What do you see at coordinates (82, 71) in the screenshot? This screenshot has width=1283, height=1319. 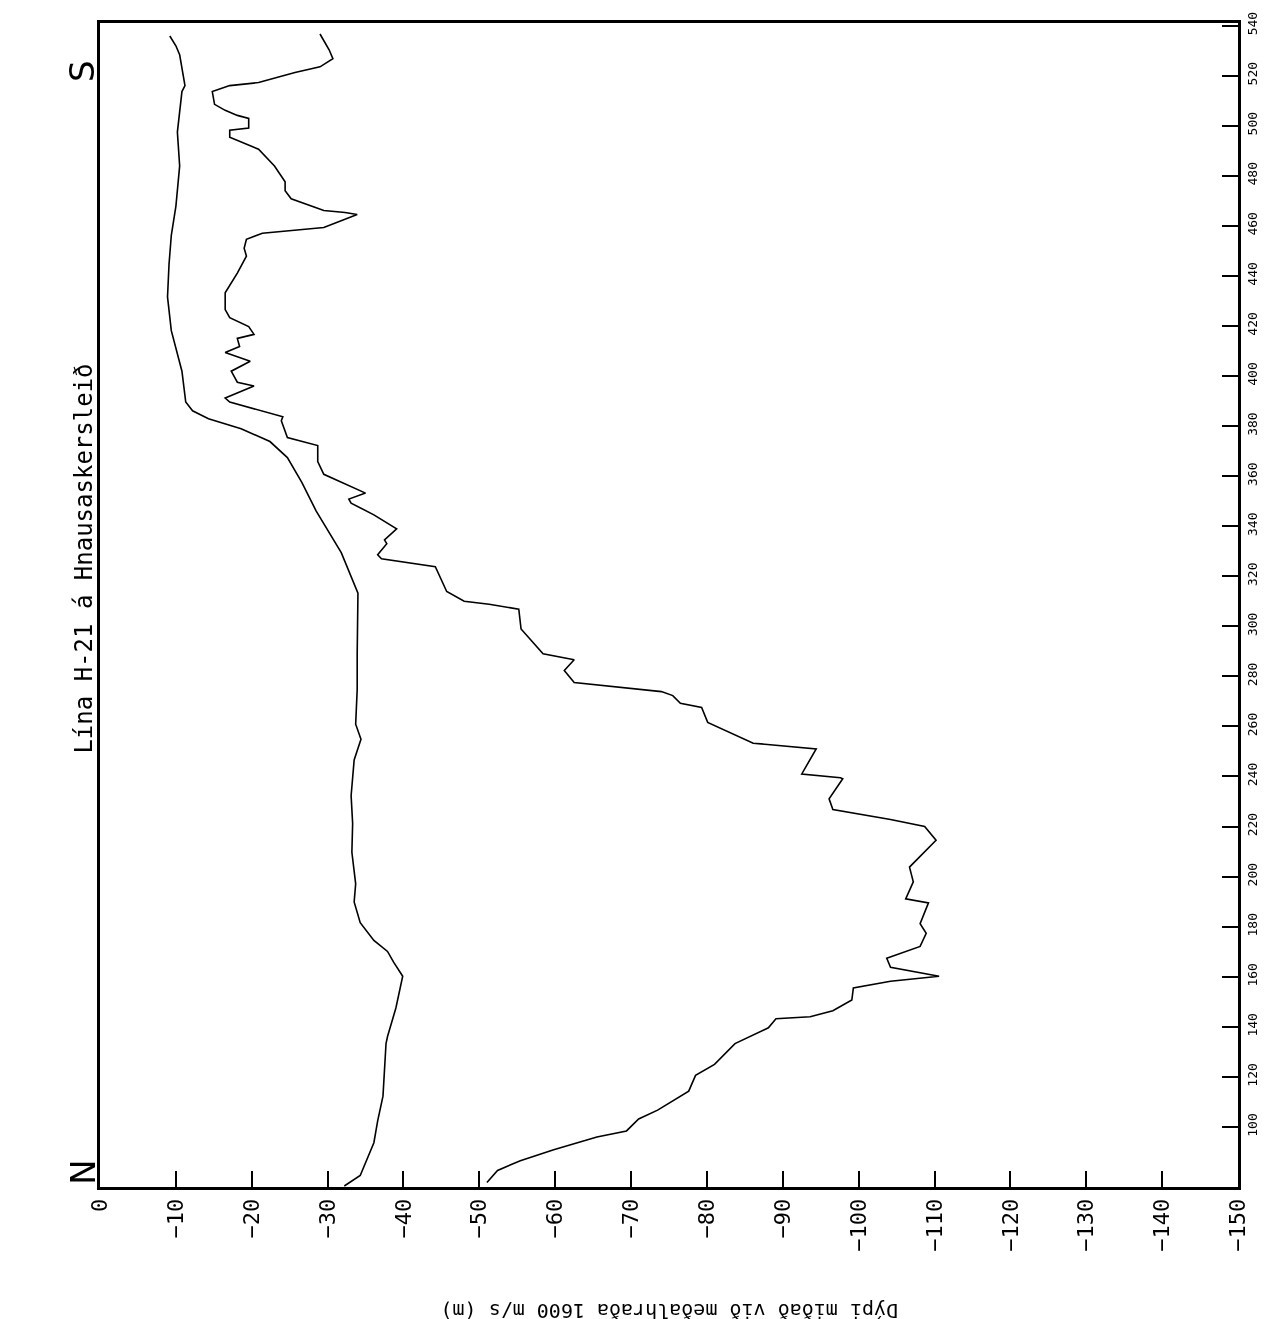 I see `annotation: S` at bounding box center [82, 71].